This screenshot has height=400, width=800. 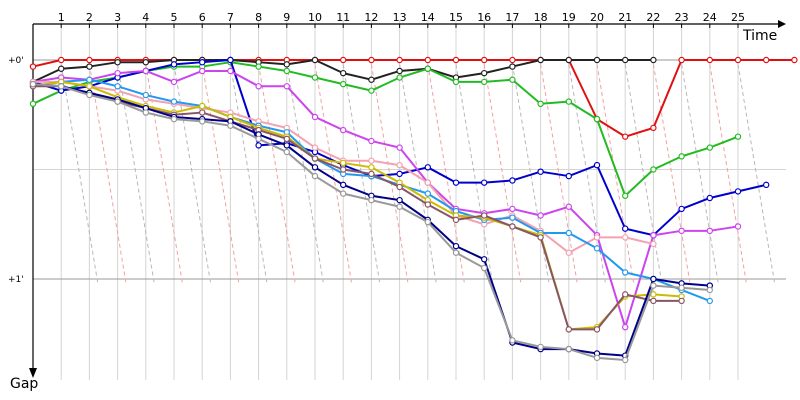 What do you see at coordinates (202, 17) in the screenshot?
I see `x-tick-label: 6` at bounding box center [202, 17].